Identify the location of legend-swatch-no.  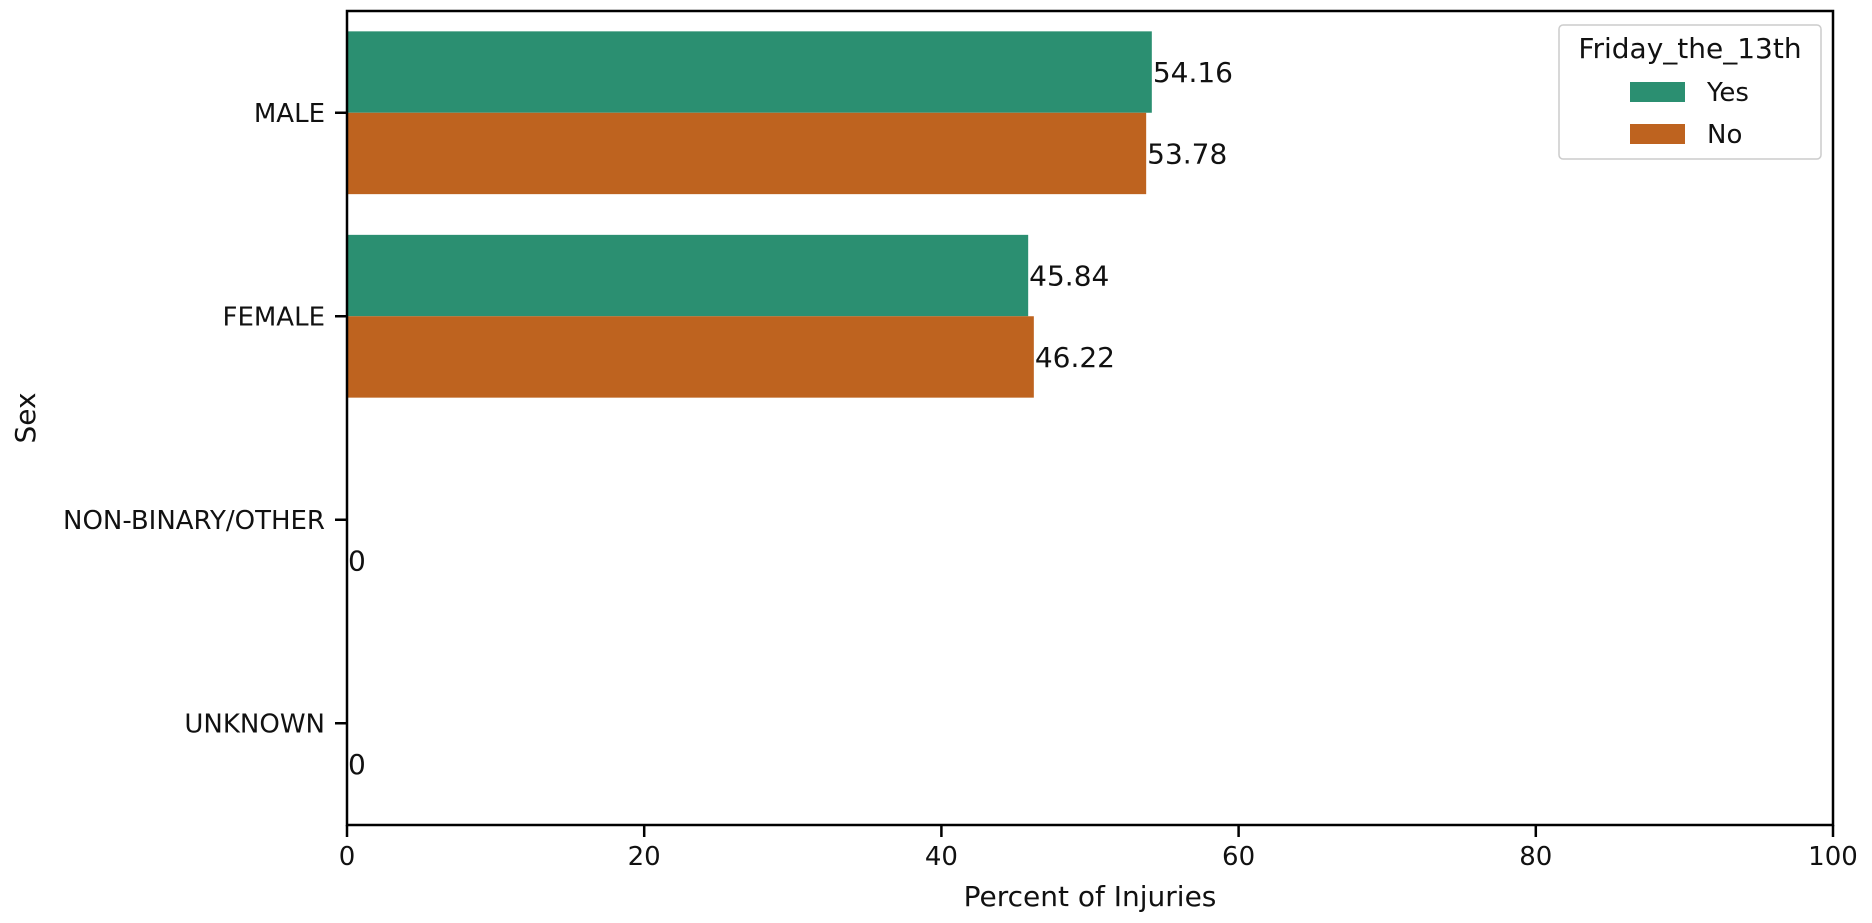
(1657, 134).